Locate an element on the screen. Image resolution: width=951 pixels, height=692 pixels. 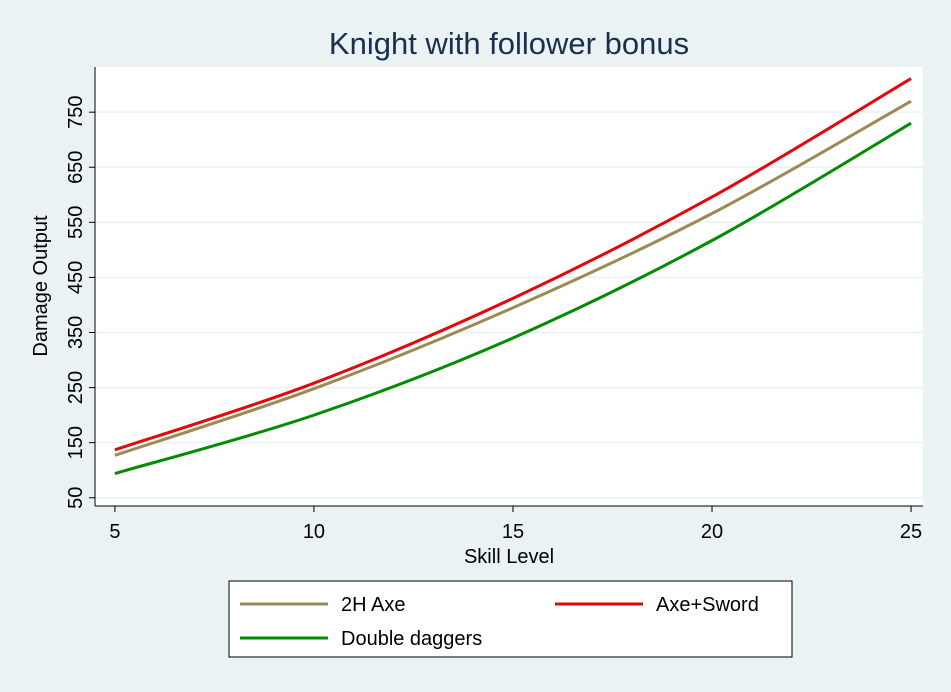
legend: 2H Axe Axe+Sword Double daggers is located at coordinates (510, 619).